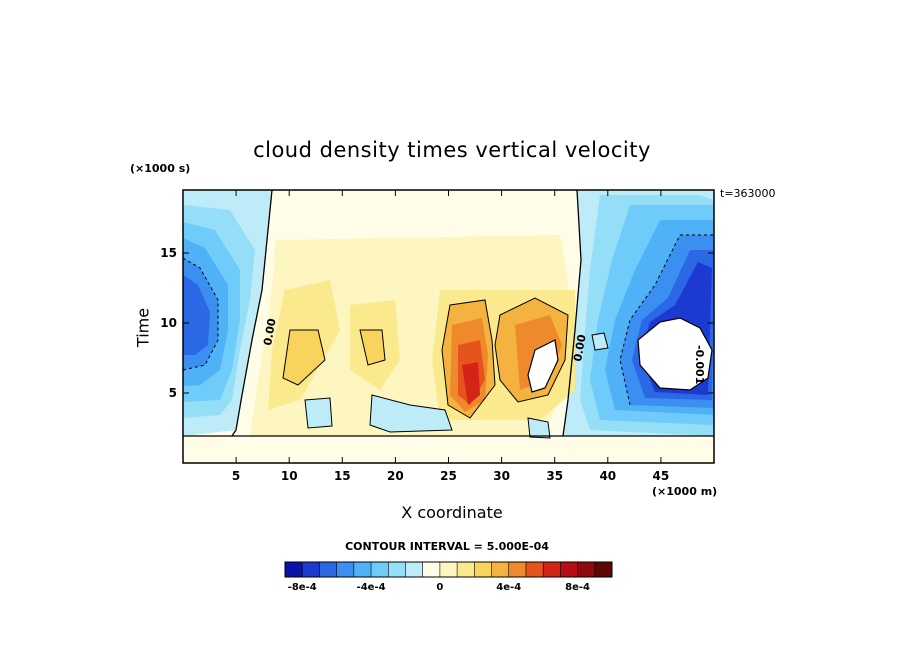 This screenshot has height=654, width=904. Describe the element at coordinates (439, 587) in the screenshot. I see `colorbar-tick-label-2: 0` at that location.